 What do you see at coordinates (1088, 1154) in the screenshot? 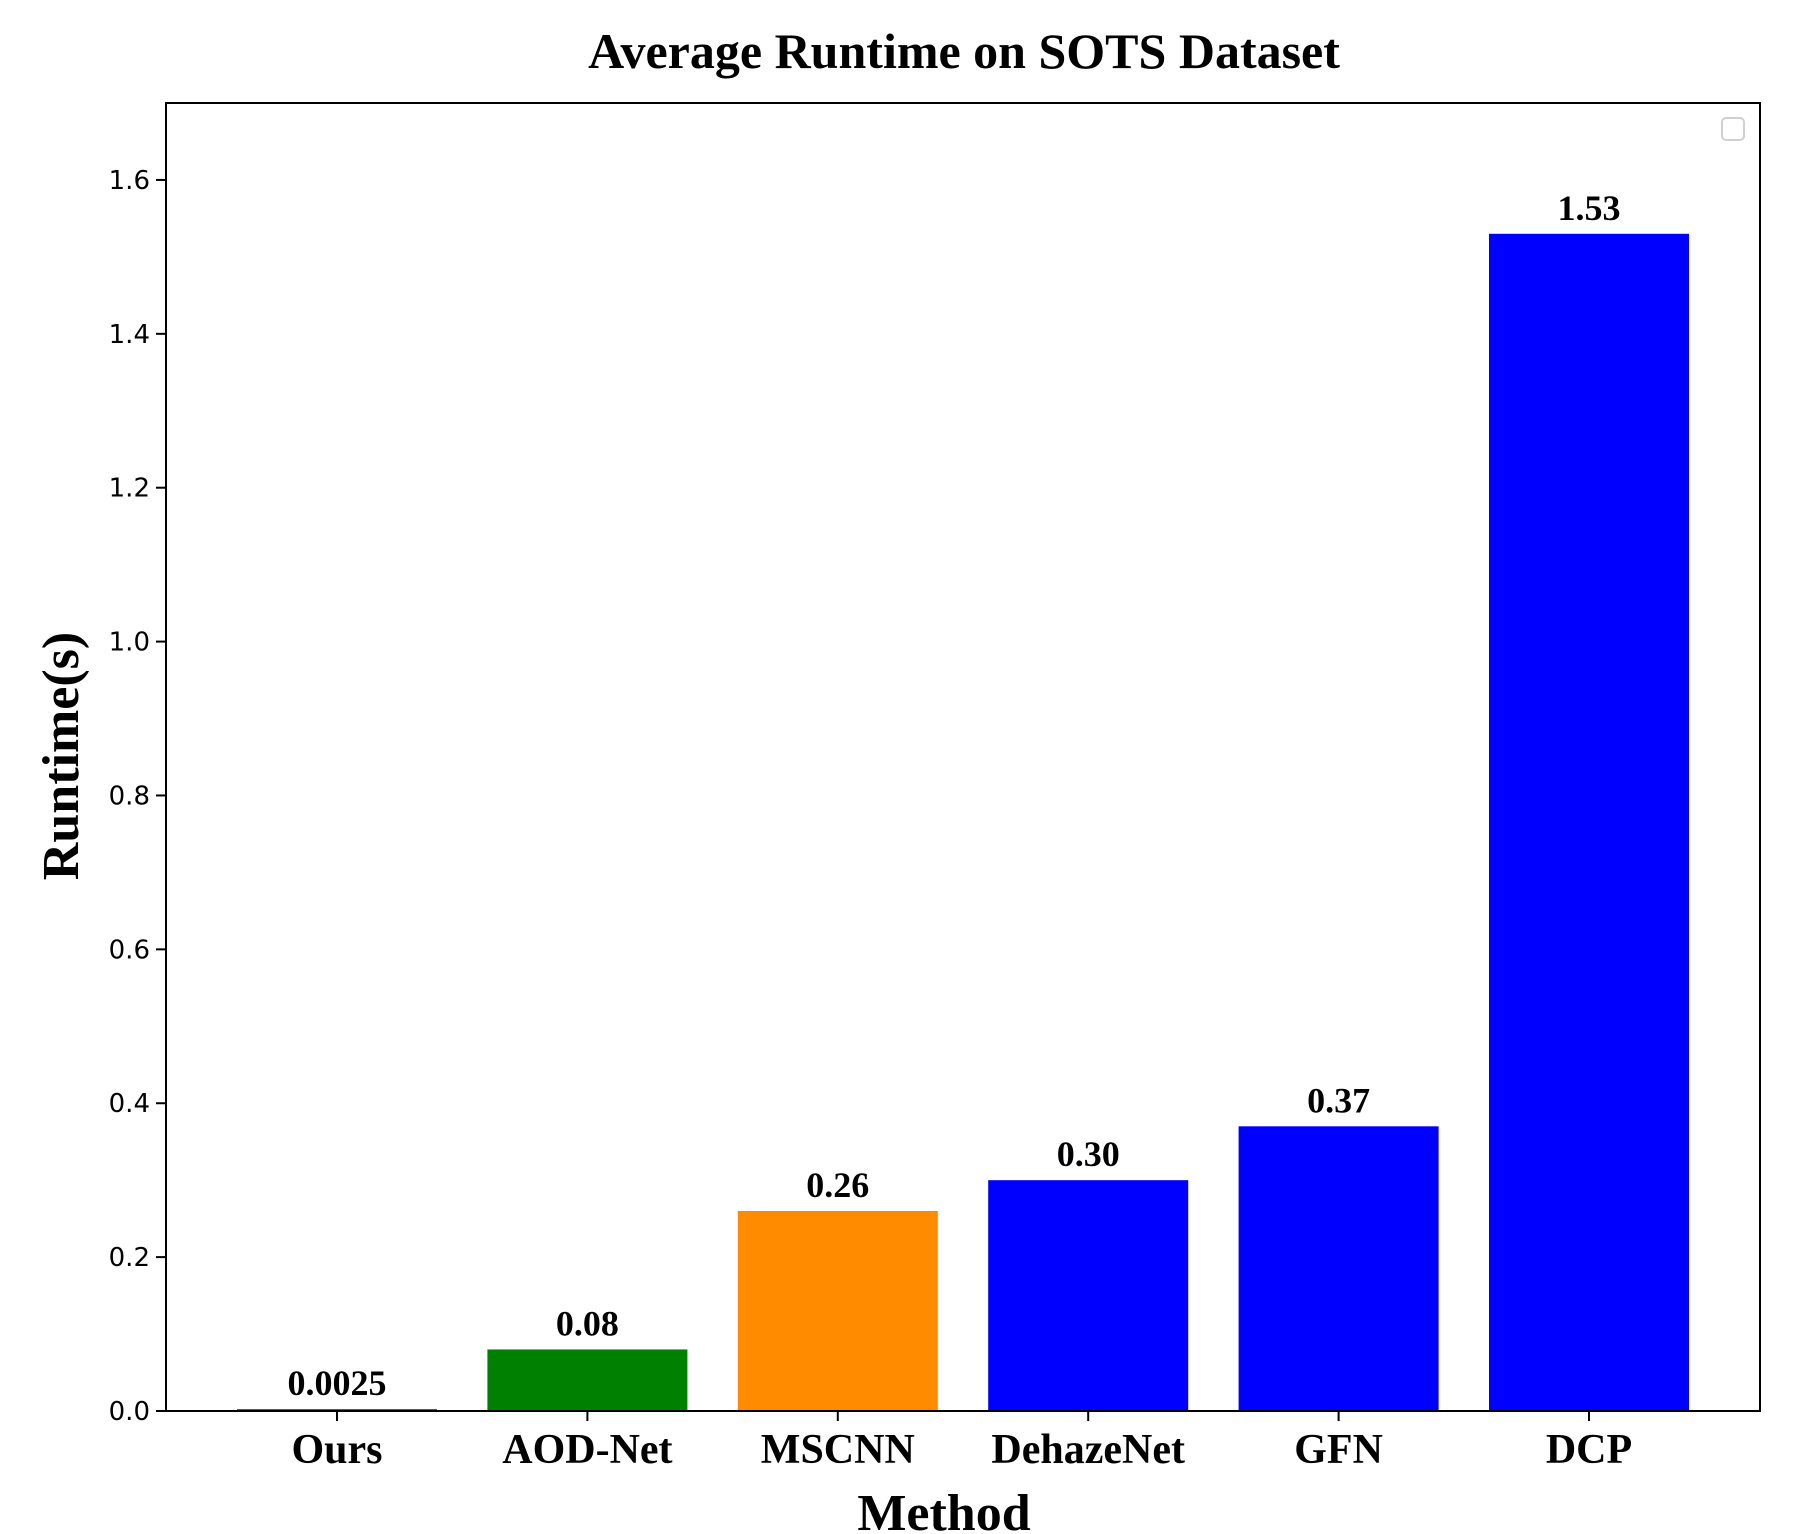
I see `bar-value-label: 0.30` at bounding box center [1088, 1154].